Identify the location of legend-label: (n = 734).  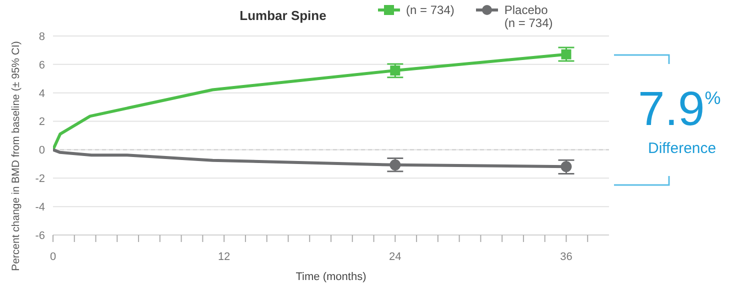
(430, 10).